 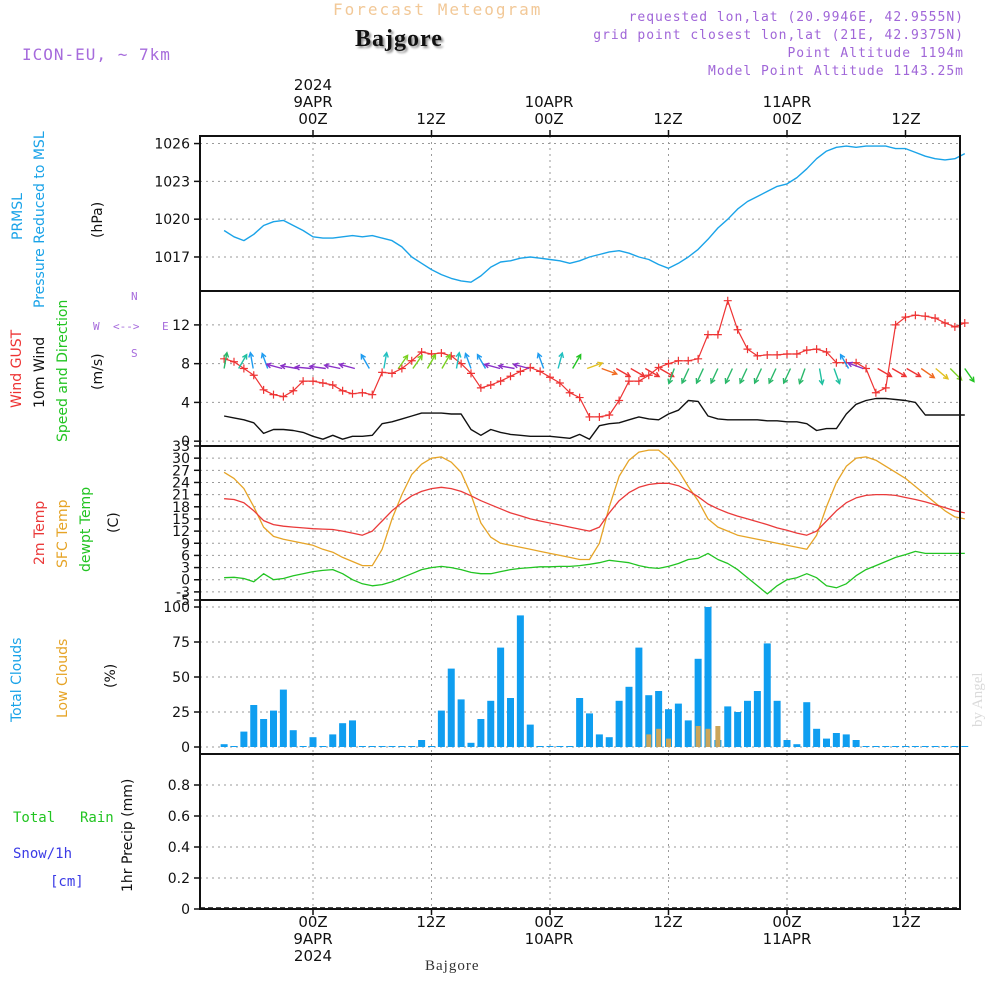 What do you see at coordinates (185, 910) in the screenshot?
I see `precip-tick-label-0: 0` at bounding box center [185, 910].